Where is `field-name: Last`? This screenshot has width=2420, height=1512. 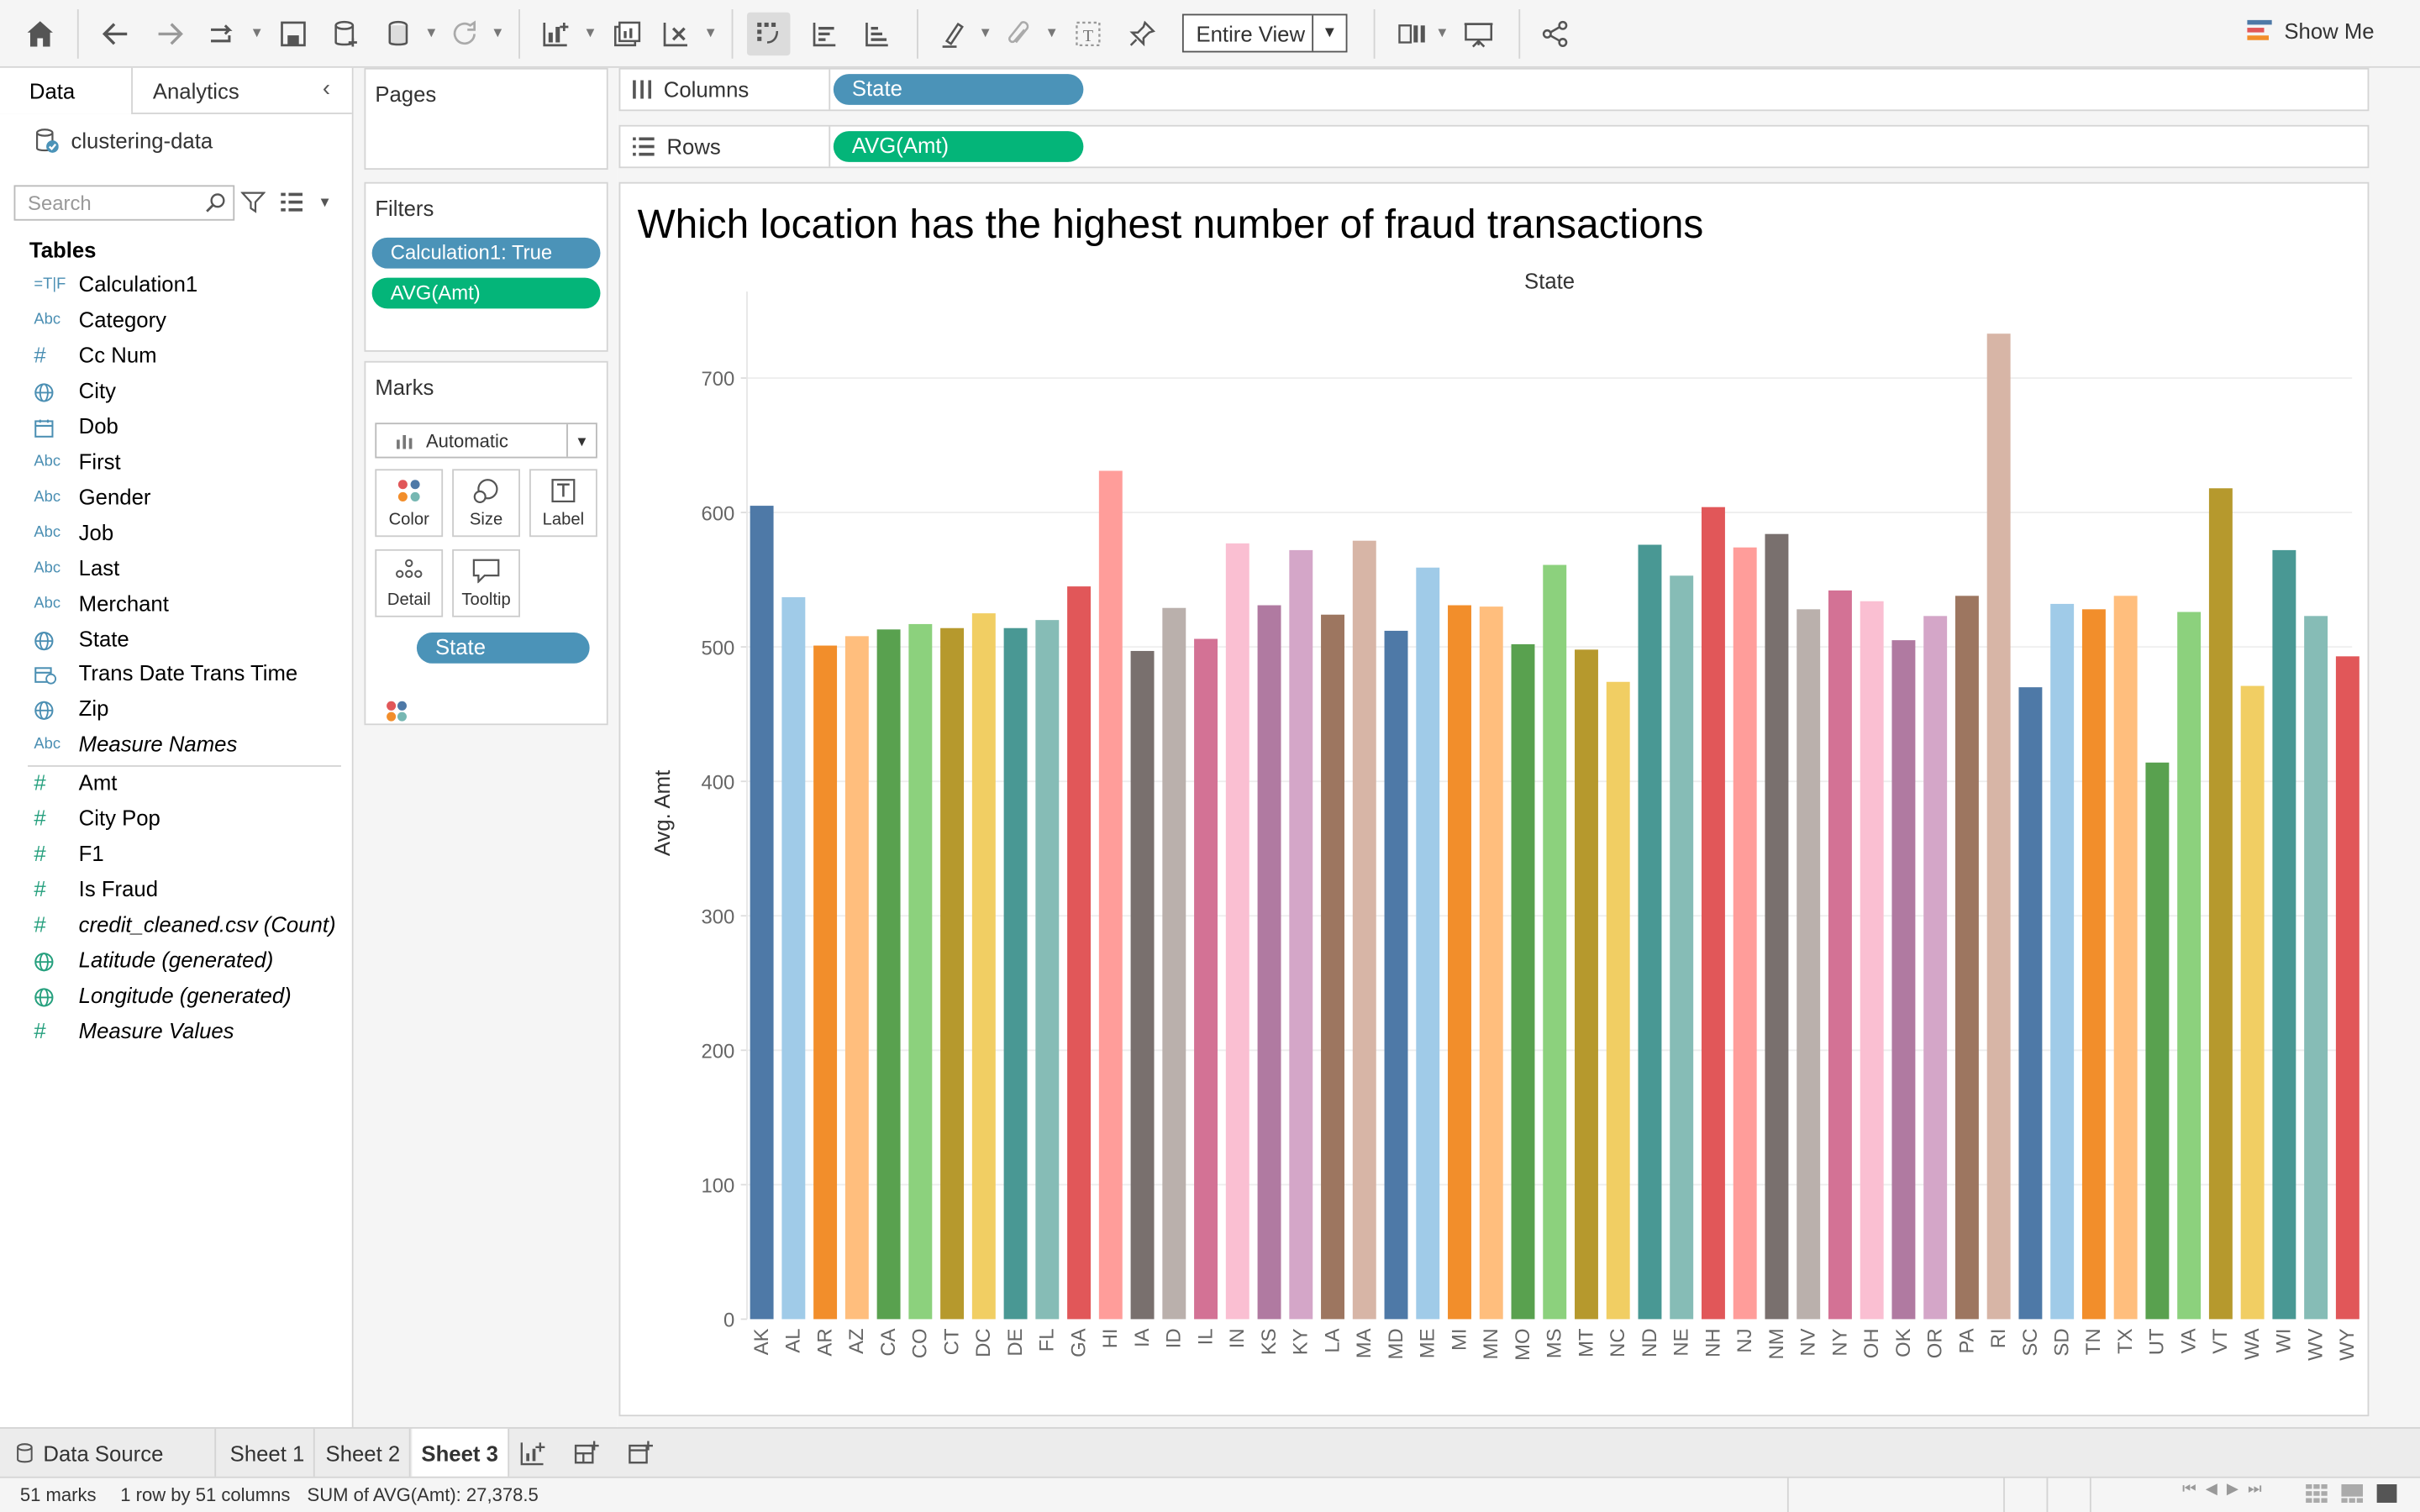
field-name: Last is located at coordinates (99, 567).